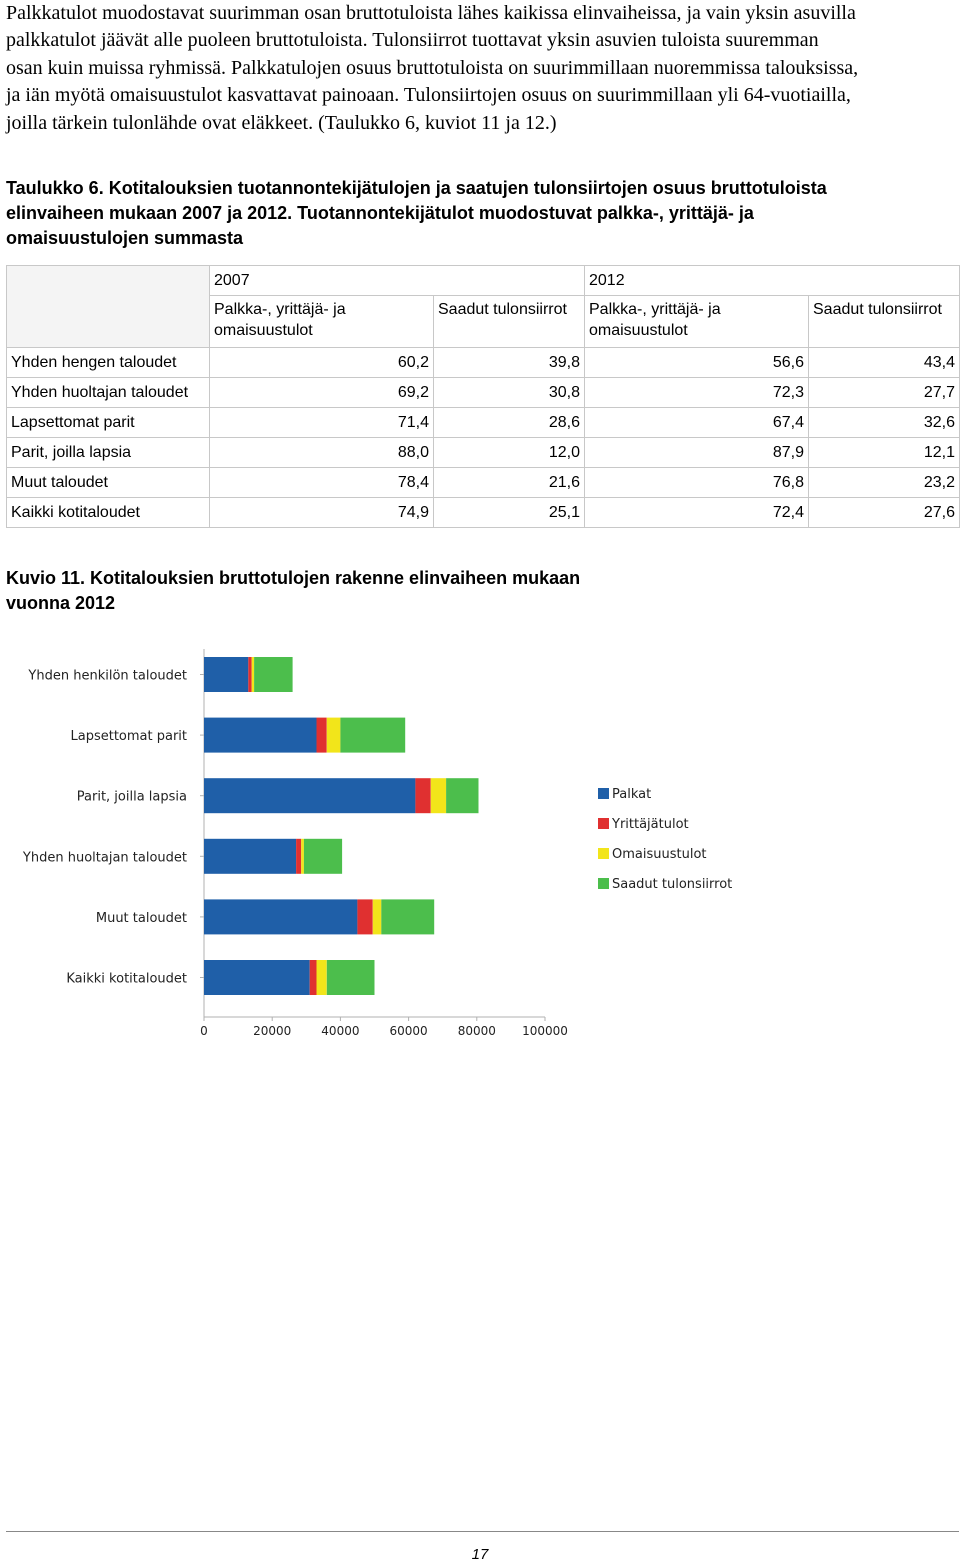 The width and height of the screenshot is (960, 1565). I want to click on cell-factor-income-2012: 56,6, so click(696, 362).